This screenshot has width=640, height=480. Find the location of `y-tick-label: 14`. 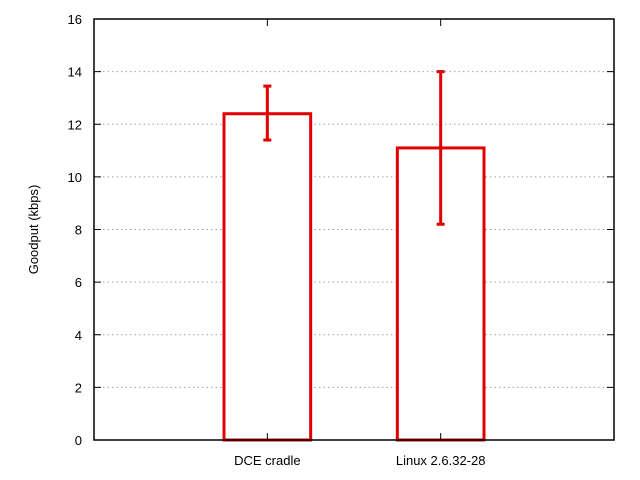

y-tick-label: 14 is located at coordinates (75, 72).